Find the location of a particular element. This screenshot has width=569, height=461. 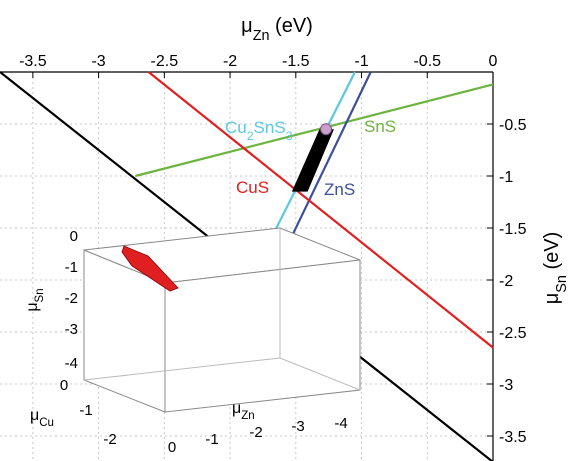

series-label-cus: CuS is located at coordinates (252, 187).